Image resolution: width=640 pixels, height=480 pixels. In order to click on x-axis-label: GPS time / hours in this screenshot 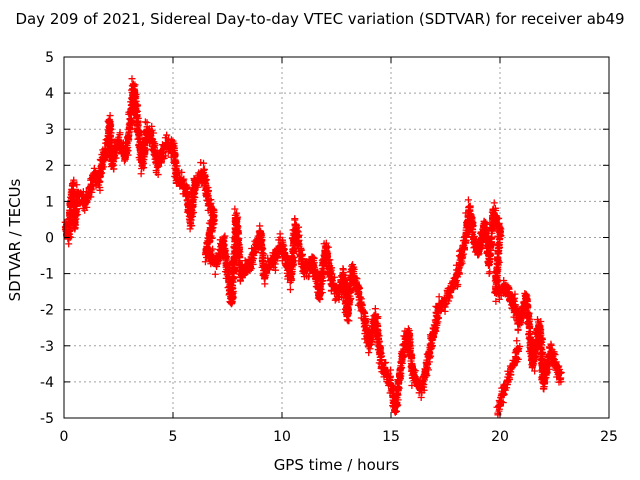, I will do `click(336, 465)`.